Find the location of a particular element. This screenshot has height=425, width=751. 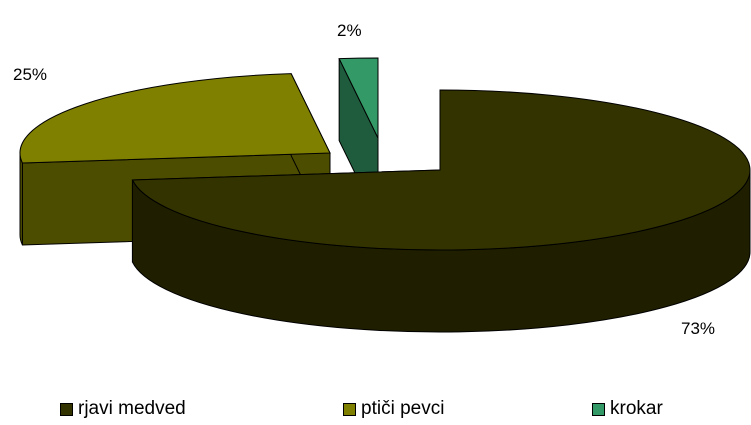

legend-swatch-ptici-pevci is located at coordinates (349, 409).